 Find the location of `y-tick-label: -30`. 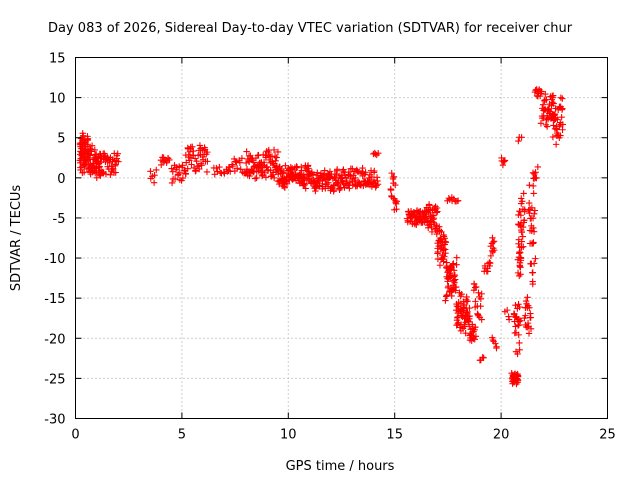

y-tick-label: -30 is located at coordinates (54, 420).